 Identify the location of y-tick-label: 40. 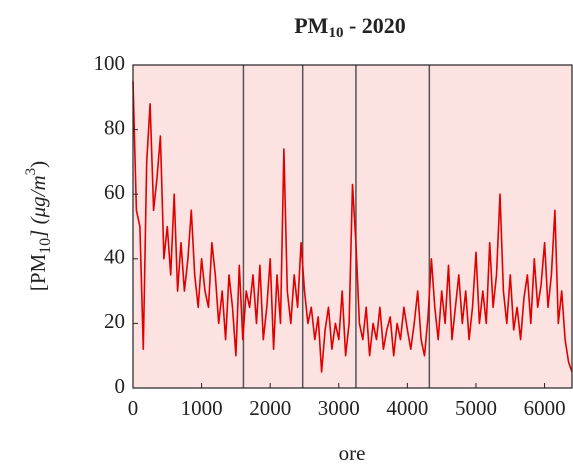
(114, 257).